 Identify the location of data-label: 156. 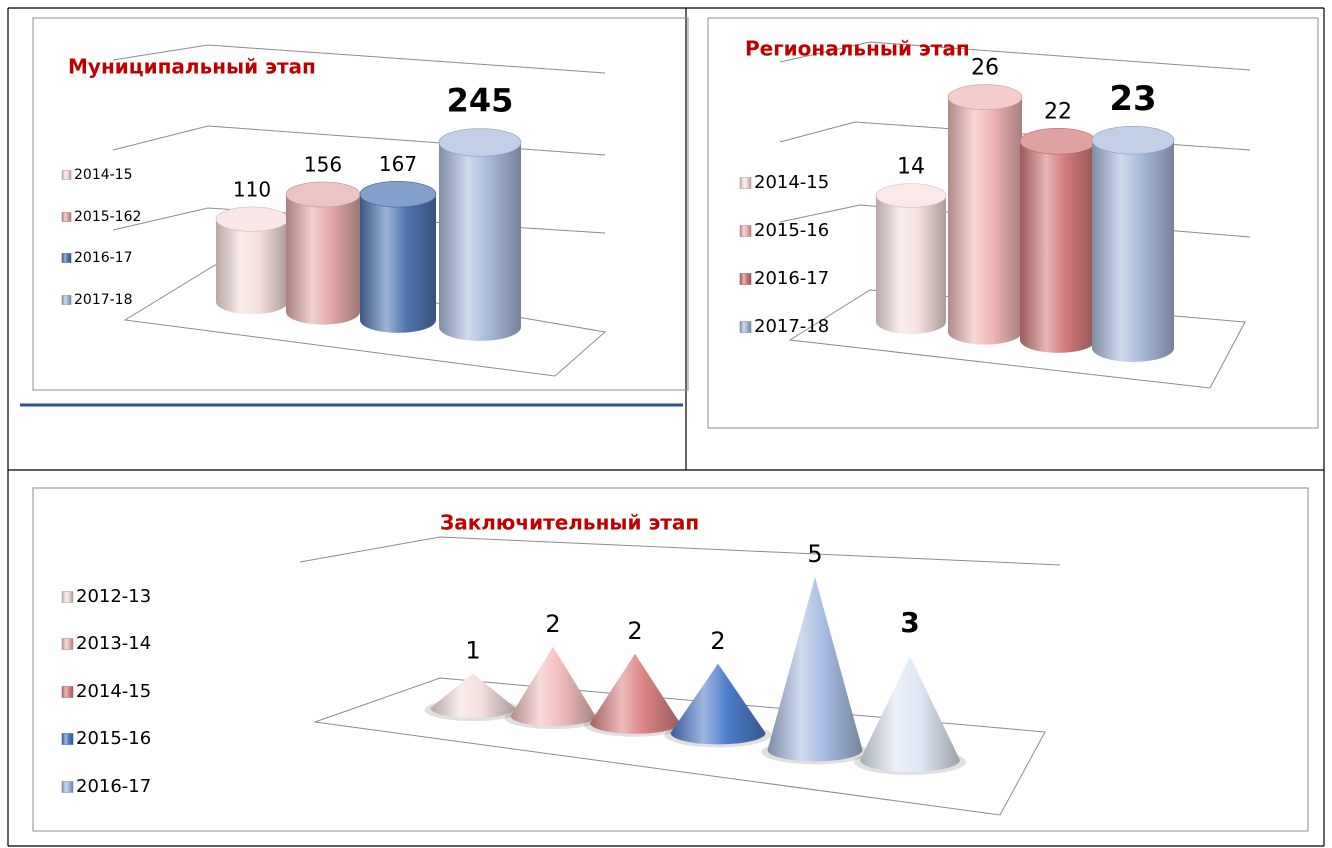
(323, 164).